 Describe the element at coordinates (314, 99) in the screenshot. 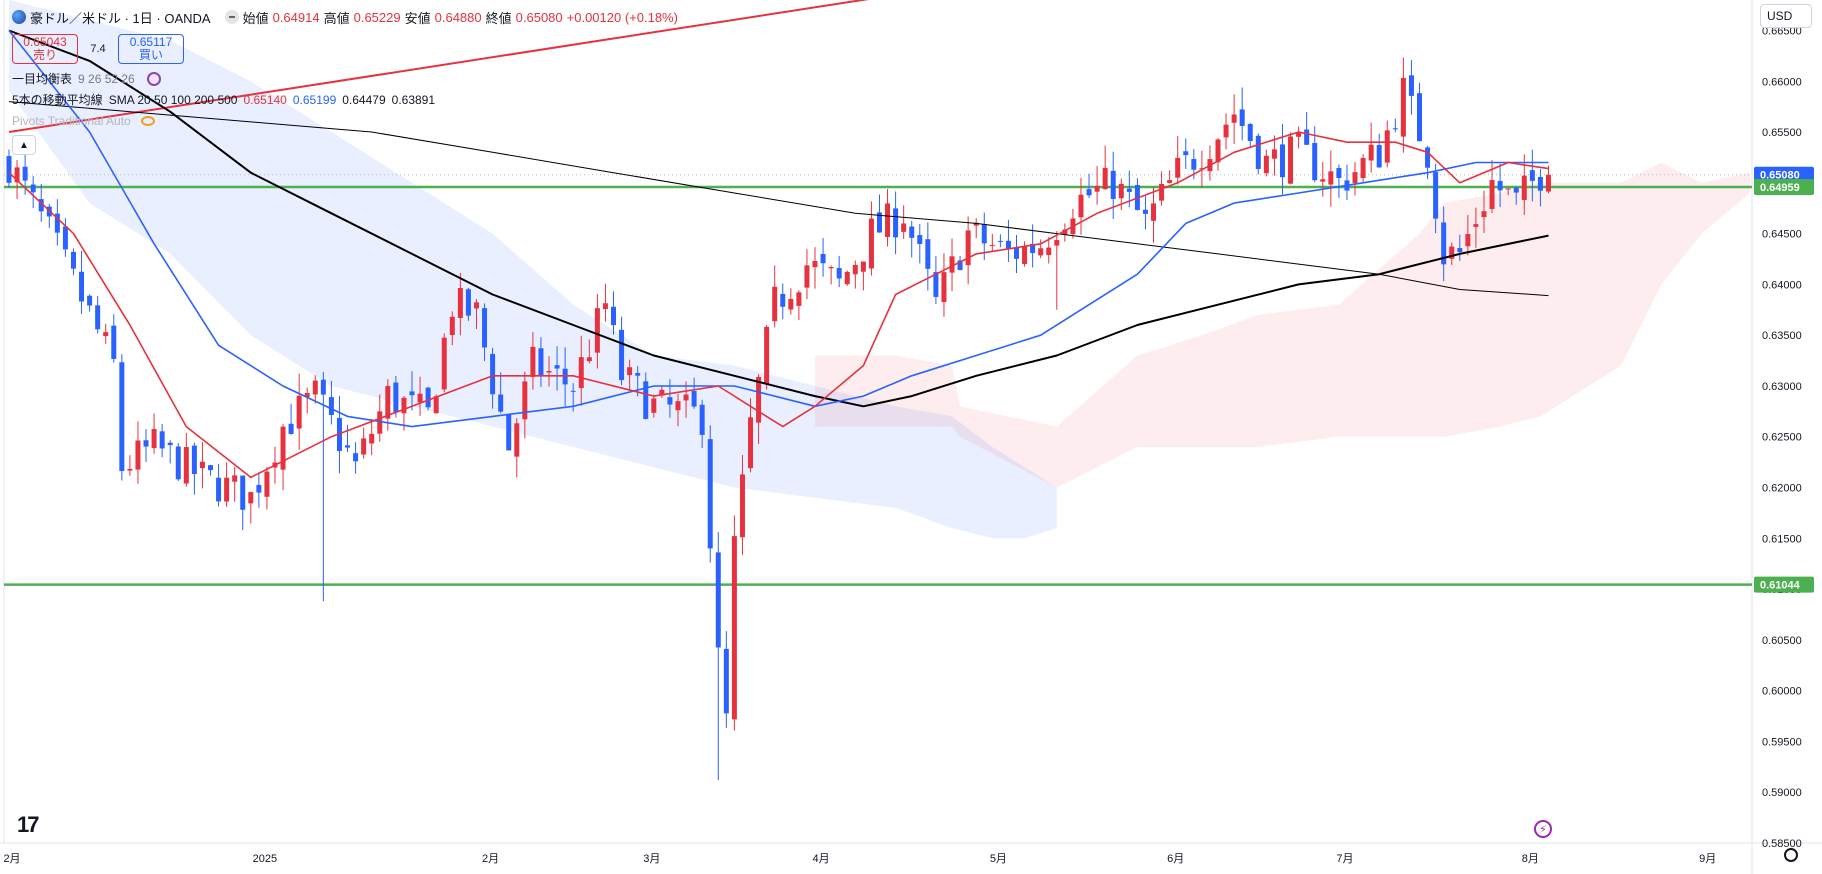

I see `sma50-value: 0.65199` at that location.